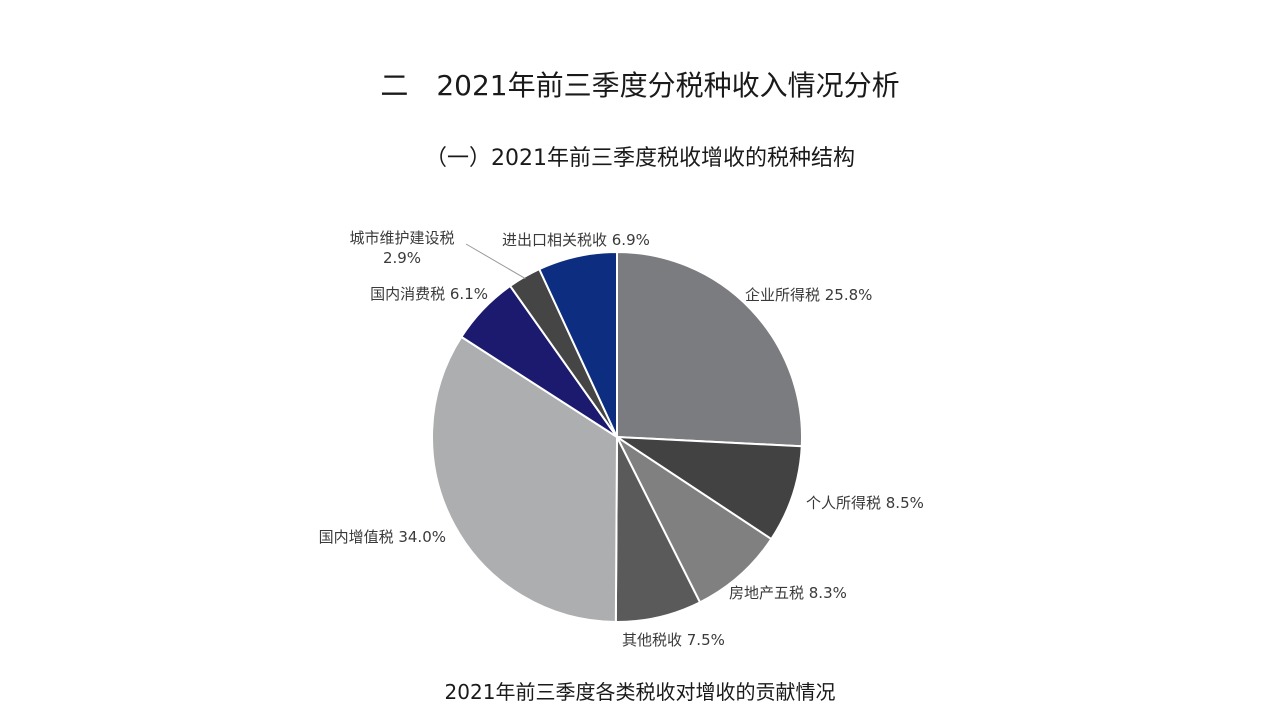 This screenshot has width=1280, height=720. I want to click on sub-title: （一）2021年前三季度税收增收的税种结构, so click(640, 158).